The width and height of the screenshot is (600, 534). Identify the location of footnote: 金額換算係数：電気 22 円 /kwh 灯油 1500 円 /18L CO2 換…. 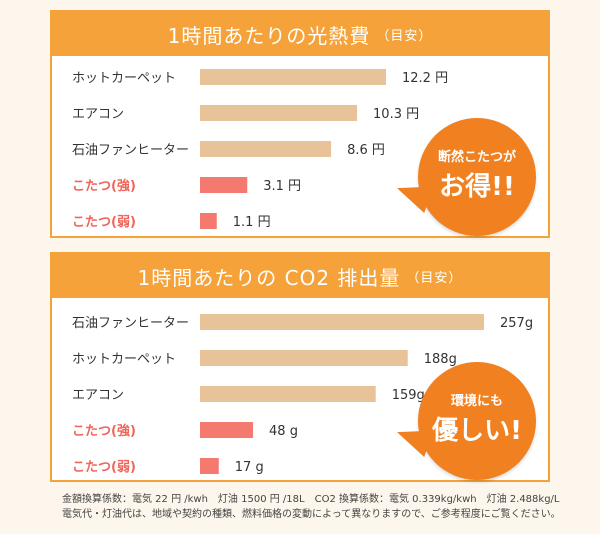
(312, 507).